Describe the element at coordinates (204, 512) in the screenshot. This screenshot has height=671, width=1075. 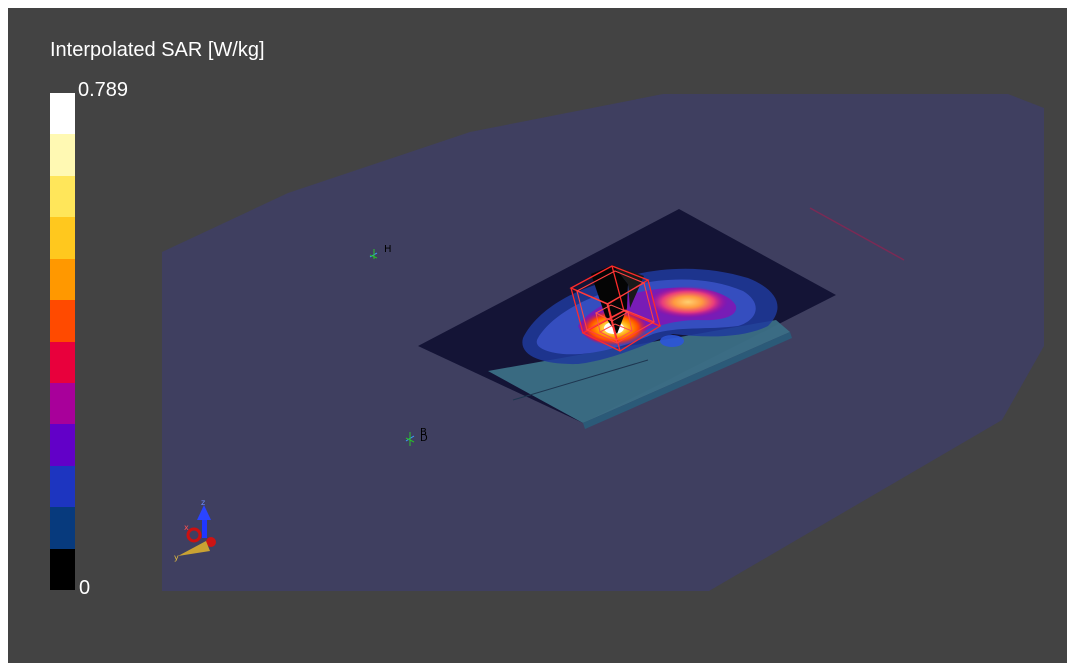
I see `z-axis-arrow` at that location.